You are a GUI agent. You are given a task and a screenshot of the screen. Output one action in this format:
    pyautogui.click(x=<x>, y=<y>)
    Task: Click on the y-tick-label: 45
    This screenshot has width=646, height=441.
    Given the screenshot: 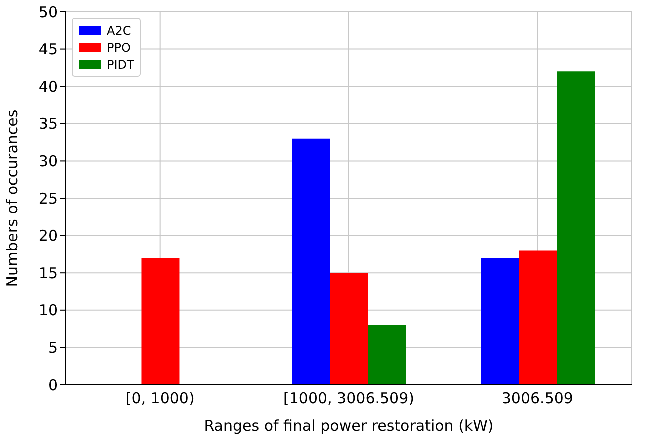 What is the action you would take?
    pyautogui.click(x=48, y=49)
    